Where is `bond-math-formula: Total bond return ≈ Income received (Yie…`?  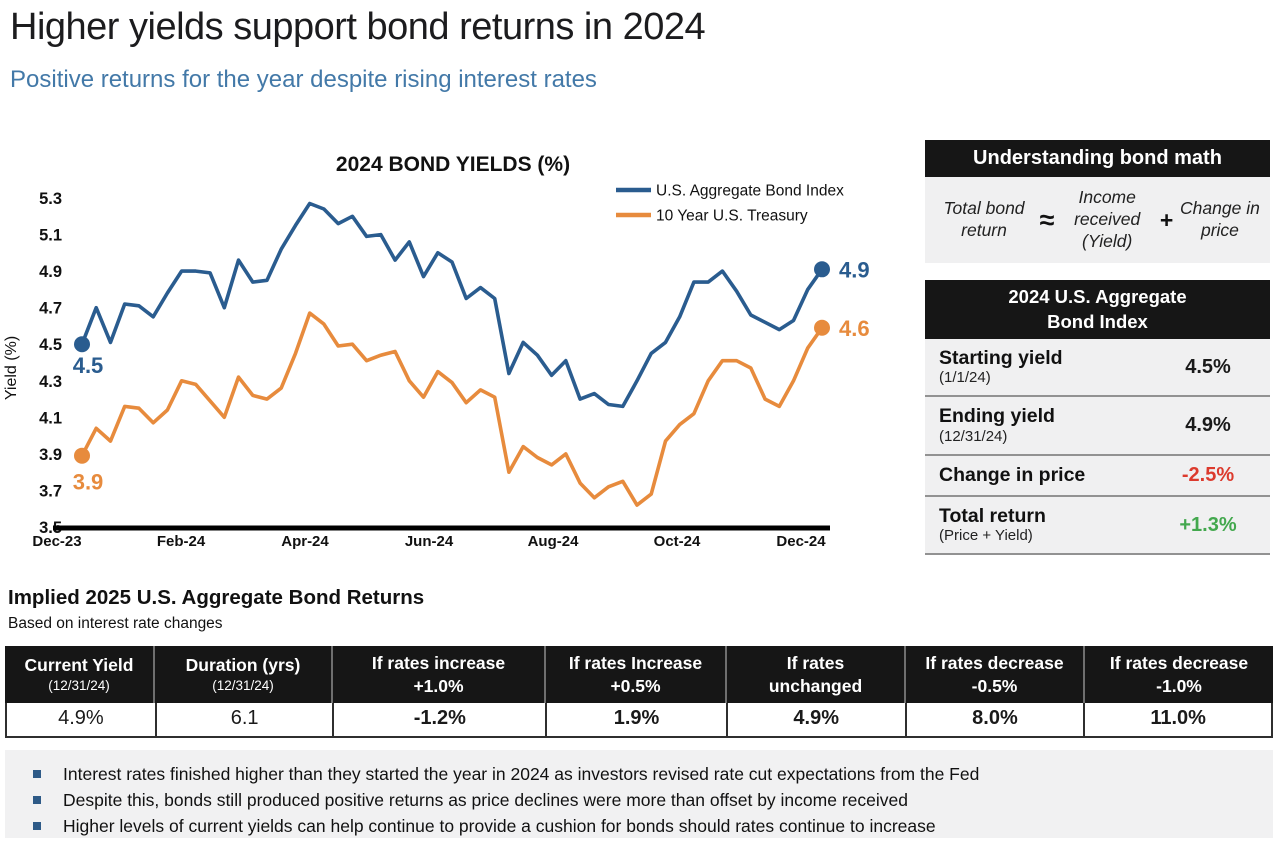 bond-math-formula: Total bond return ≈ Income received (Yie… is located at coordinates (1097, 220).